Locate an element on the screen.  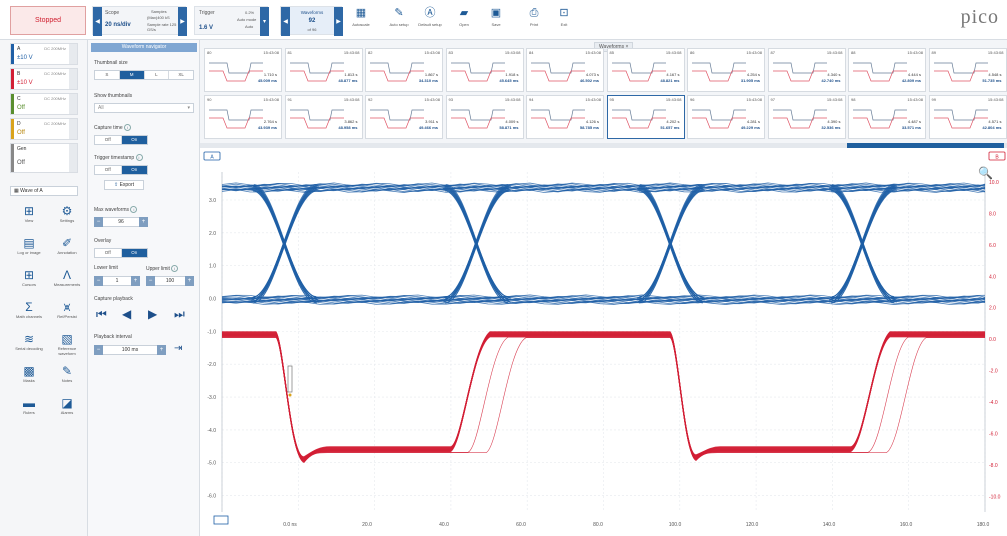
thumb-size-s: S is located at coordinates (107, 75).